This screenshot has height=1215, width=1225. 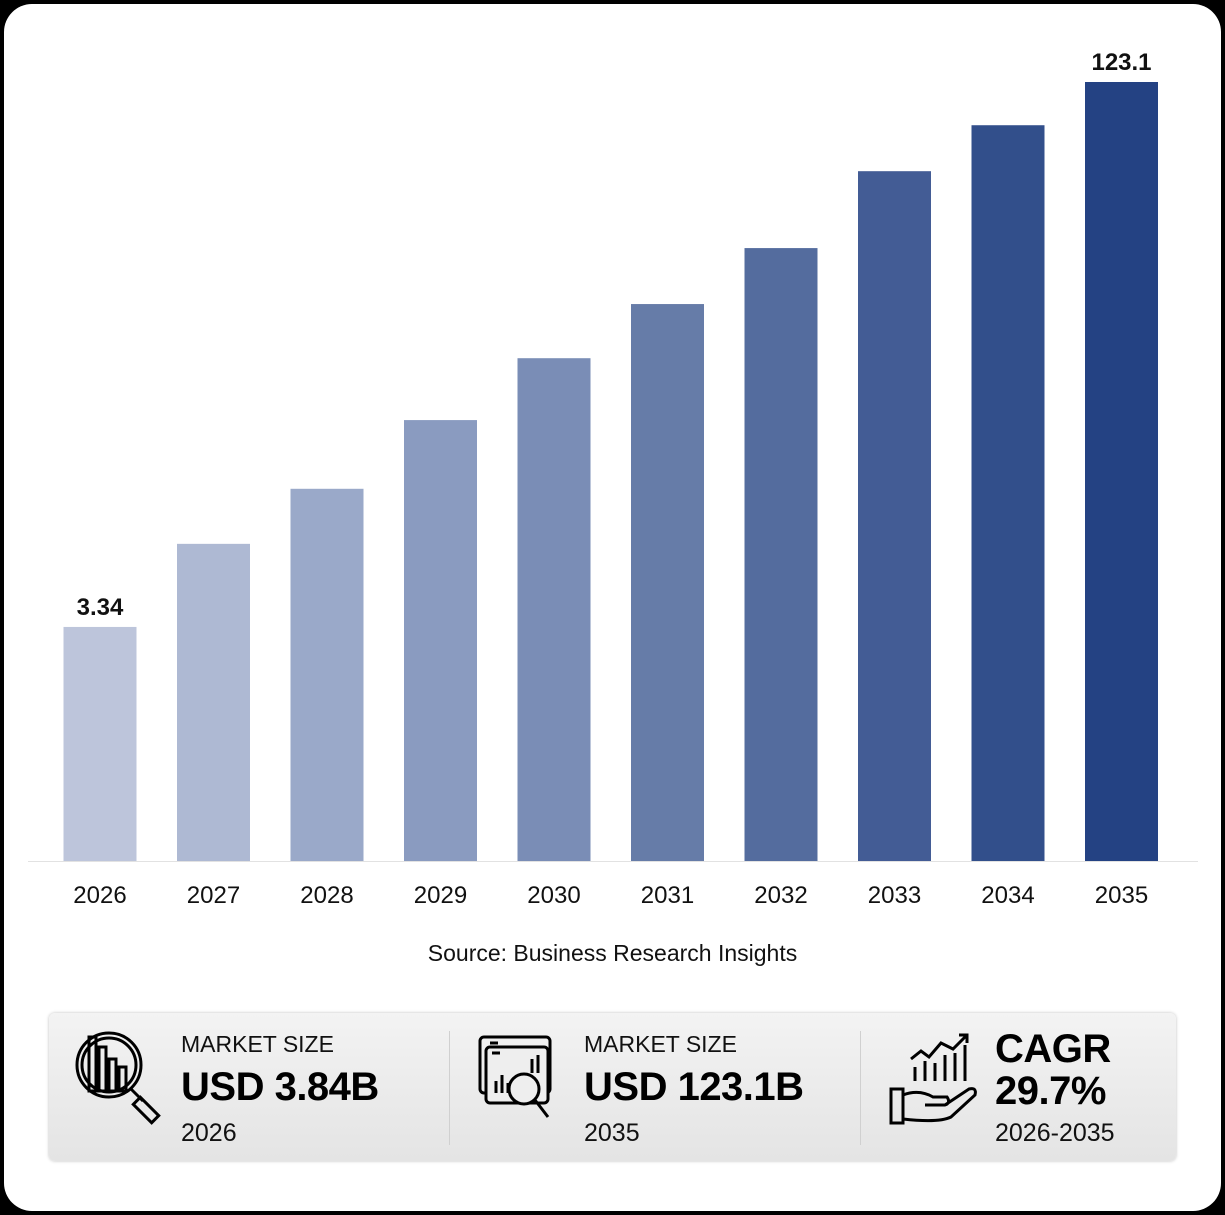 What do you see at coordinates (612, 953) in the screenshot?
I see `source-text: Source: Business Research Insights` at bounding box center [612, 953].